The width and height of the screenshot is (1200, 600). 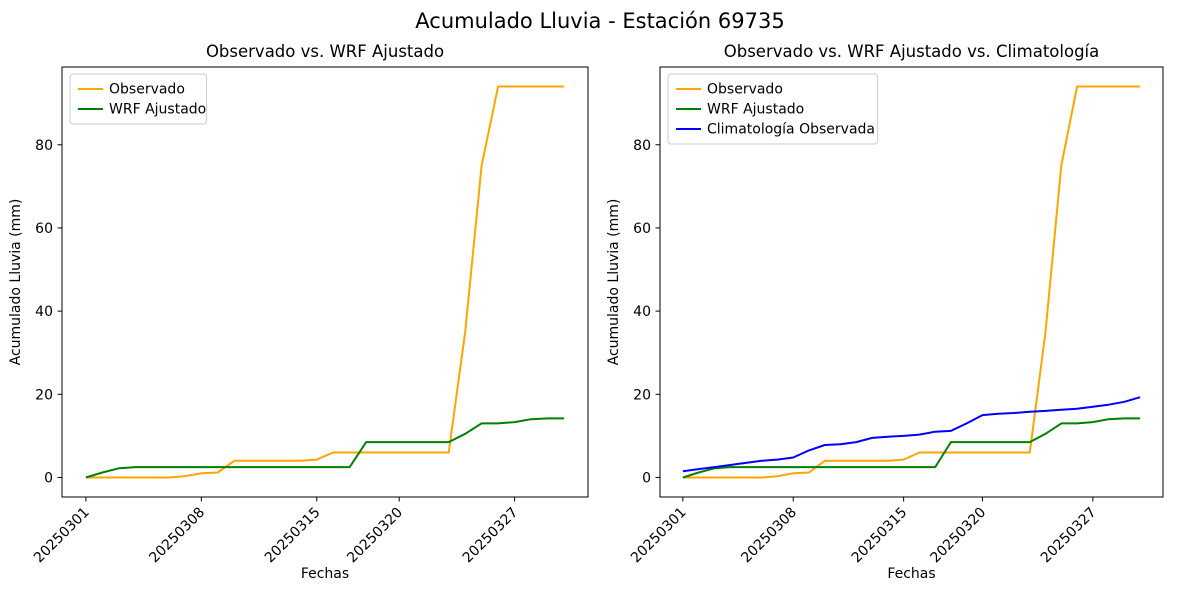 I want to click on legend-label-climatolog-a-observada: Climatología Observada, so click(x=791, y=130).